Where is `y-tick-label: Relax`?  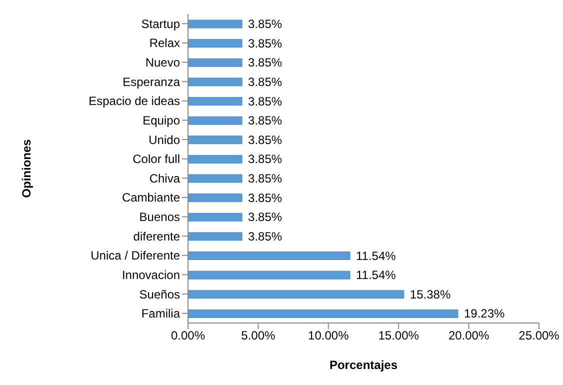 y-tick-label: Relax is located at coordinates (164, 43).